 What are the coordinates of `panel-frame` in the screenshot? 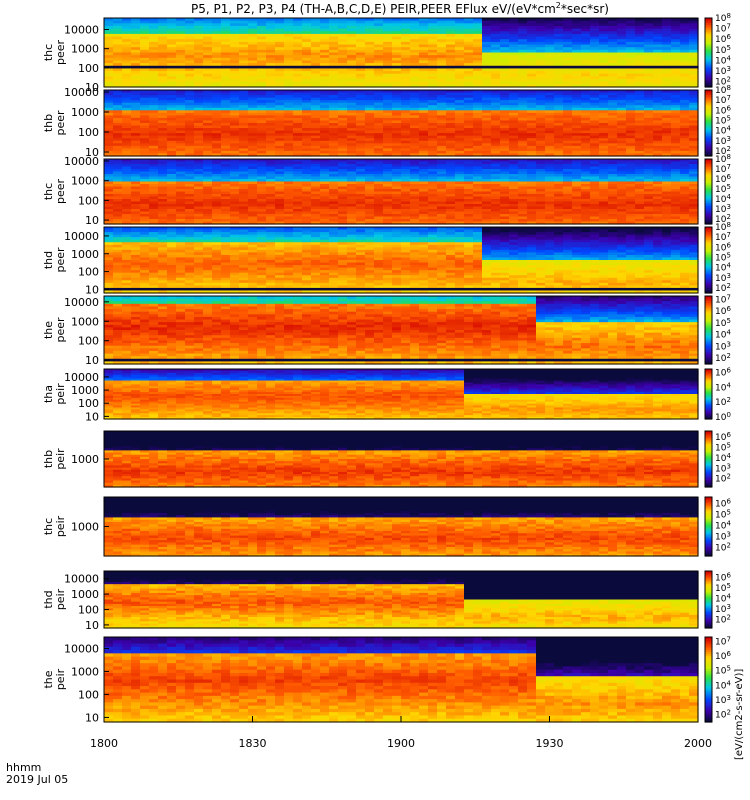 It's located at (401, 52).